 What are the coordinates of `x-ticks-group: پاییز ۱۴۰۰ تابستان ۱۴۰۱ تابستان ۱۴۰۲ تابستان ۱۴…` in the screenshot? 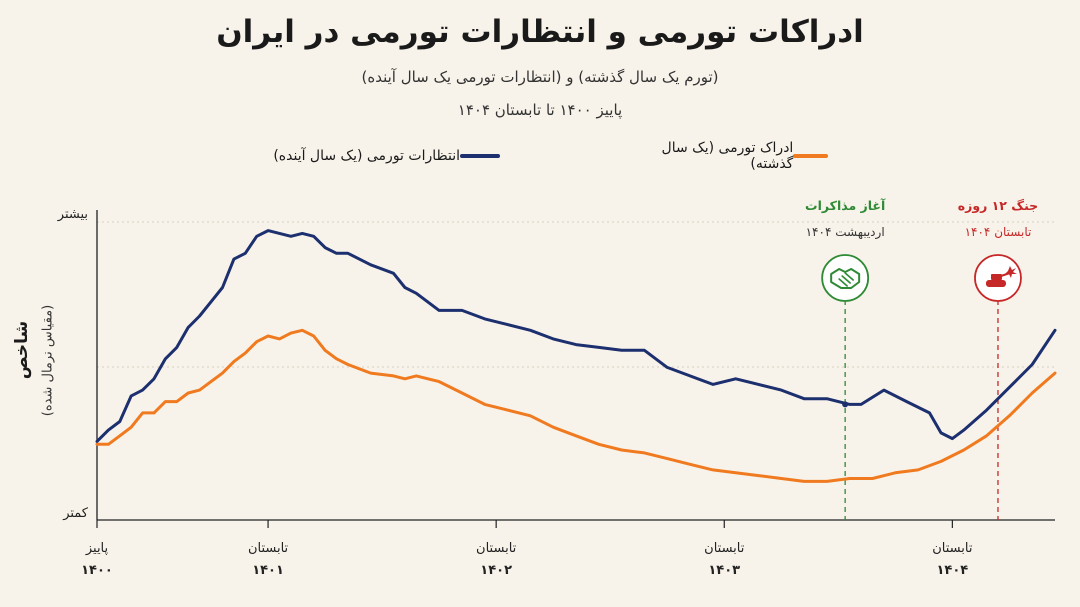 It's located at (527, 549).